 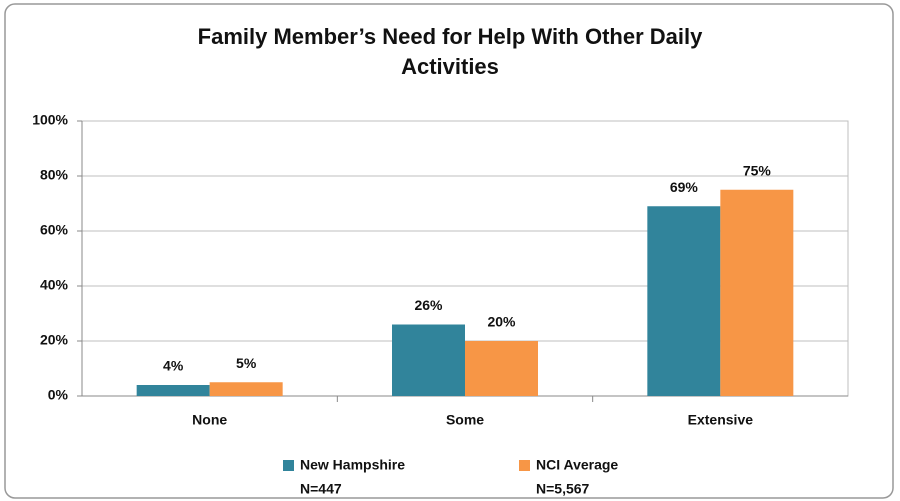 What do you see at coordinates (563, 489) in the screenshot?
I see `legend-n: N=5,567` at bounding box center [563, 489].